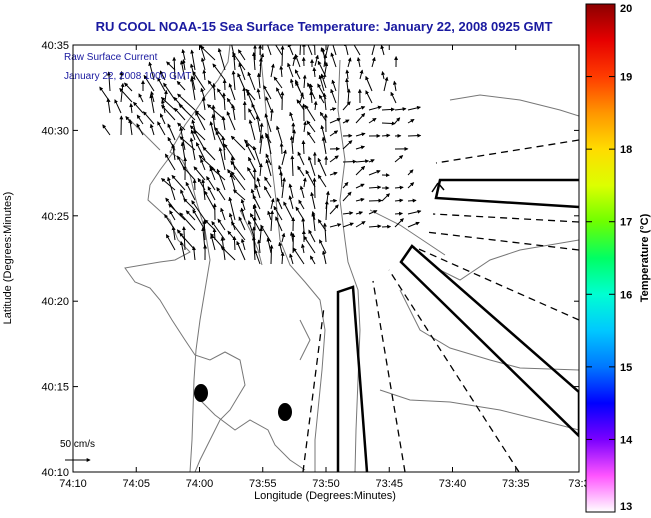  I want to click on y-tick-label: 40:35, so click(55, 46).